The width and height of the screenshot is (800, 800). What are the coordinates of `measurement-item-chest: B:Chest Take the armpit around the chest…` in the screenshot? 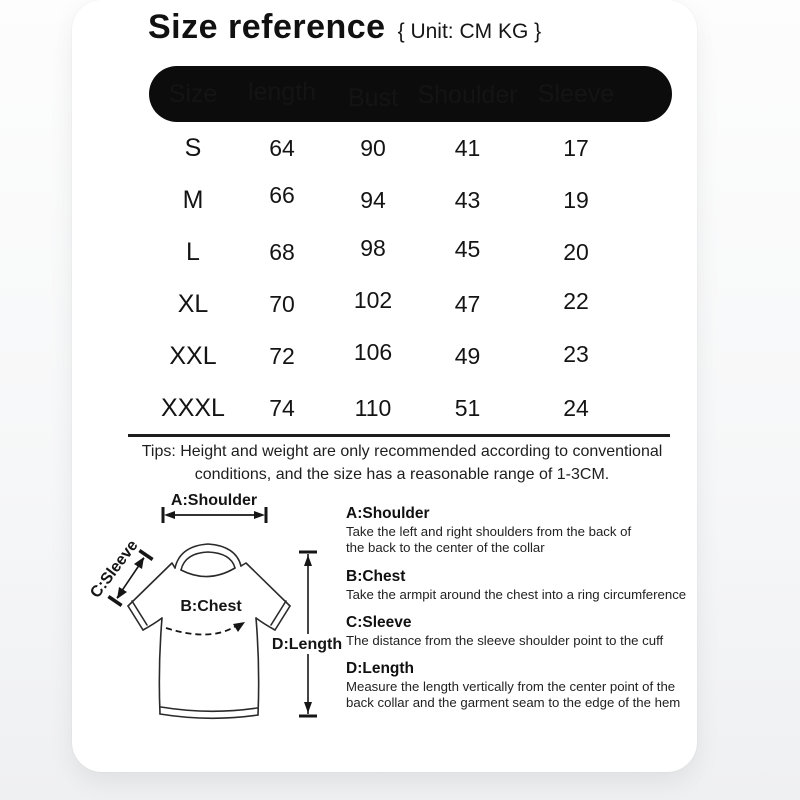 It's located at (518, 585).